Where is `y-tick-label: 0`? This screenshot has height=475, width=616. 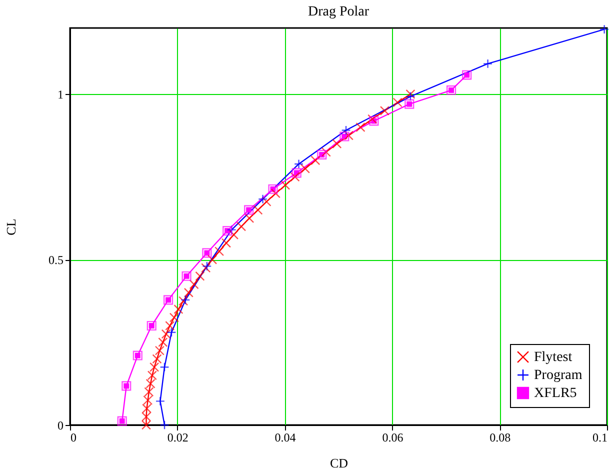 y-tick-label: 0 is located at coordinates (61, 425).